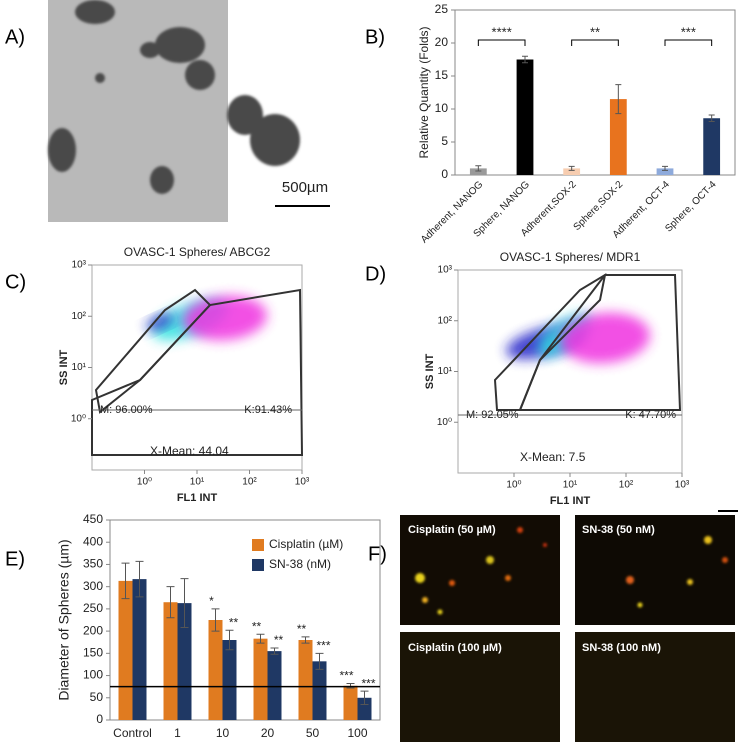 The image size is (741, 750). What do you see at coordinates (502, 31) in the screenshot?
I see `significance-label: ****` at bounding box center [502, 31].